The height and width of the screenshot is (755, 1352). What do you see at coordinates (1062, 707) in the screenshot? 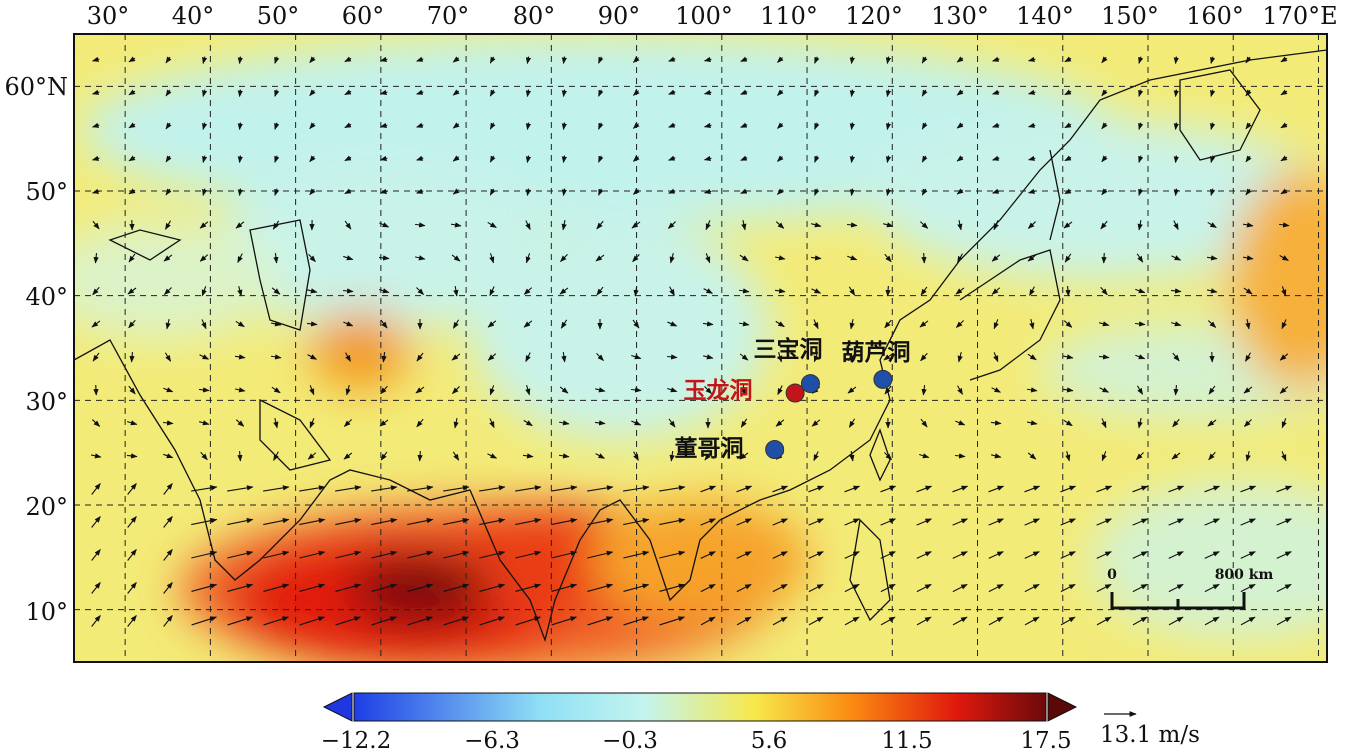
I see `colorbar-over-triangle` at bounding box center [1062, 707].